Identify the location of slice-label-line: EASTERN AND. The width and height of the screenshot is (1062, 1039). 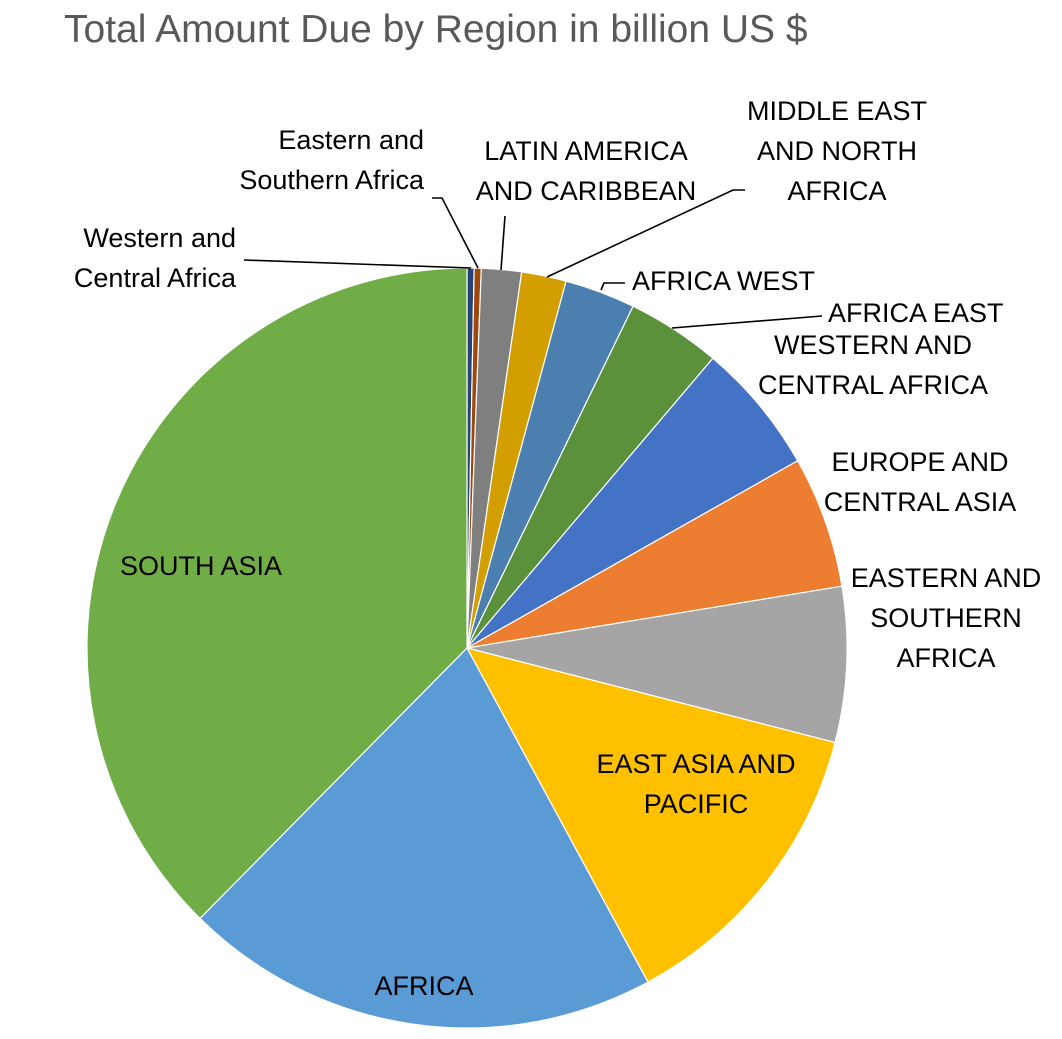
(946, 578).